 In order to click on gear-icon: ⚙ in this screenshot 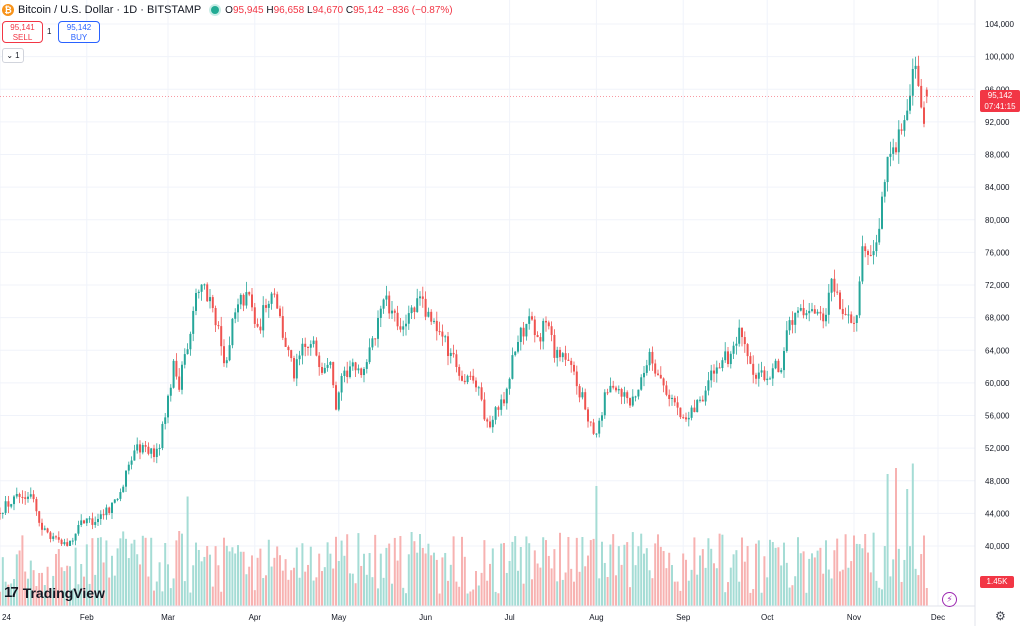, I will do `click(1000, 616)`.